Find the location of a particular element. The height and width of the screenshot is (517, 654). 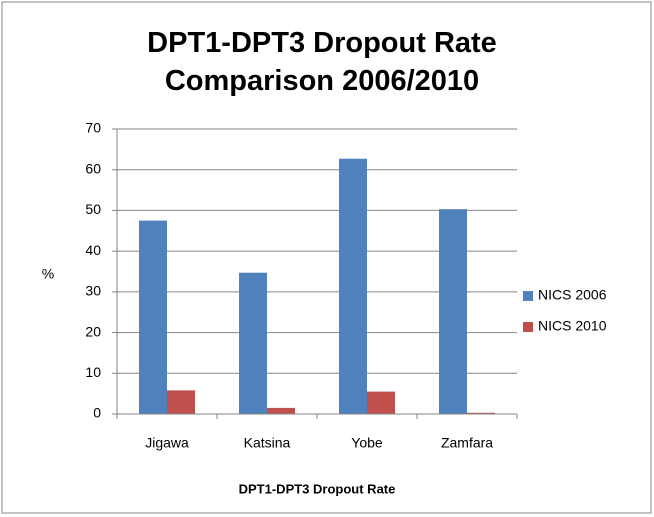

legend-label: NICS 2010 is located at coordinates (572, 326).